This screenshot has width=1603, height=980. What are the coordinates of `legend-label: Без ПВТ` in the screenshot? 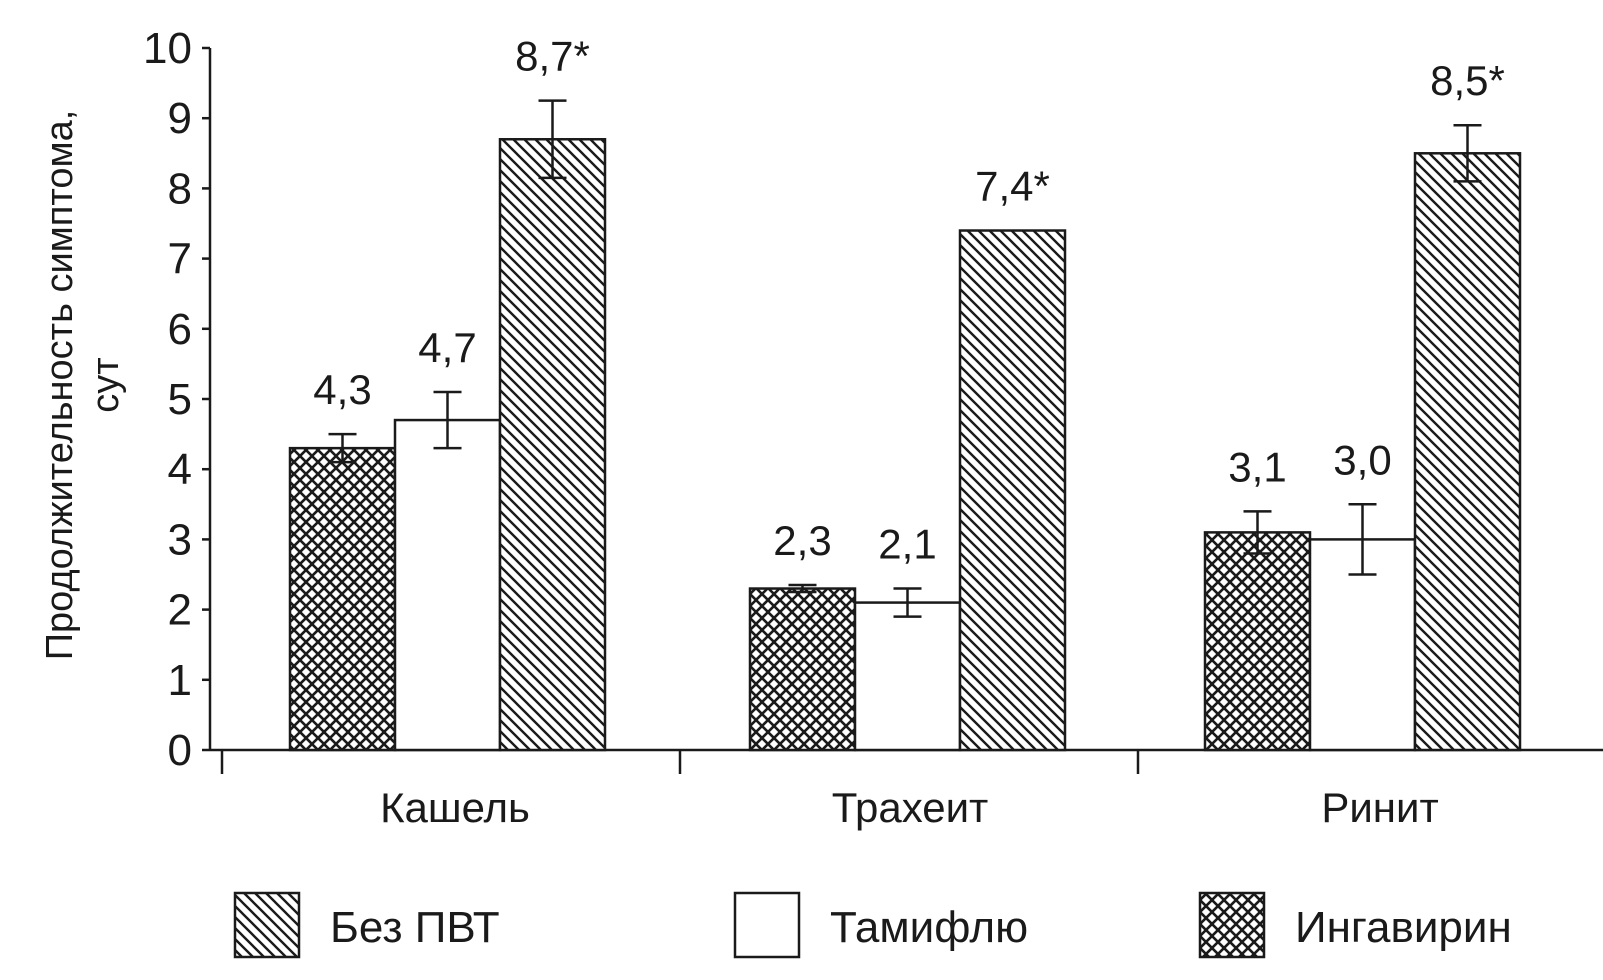 It's located at (415, 927).